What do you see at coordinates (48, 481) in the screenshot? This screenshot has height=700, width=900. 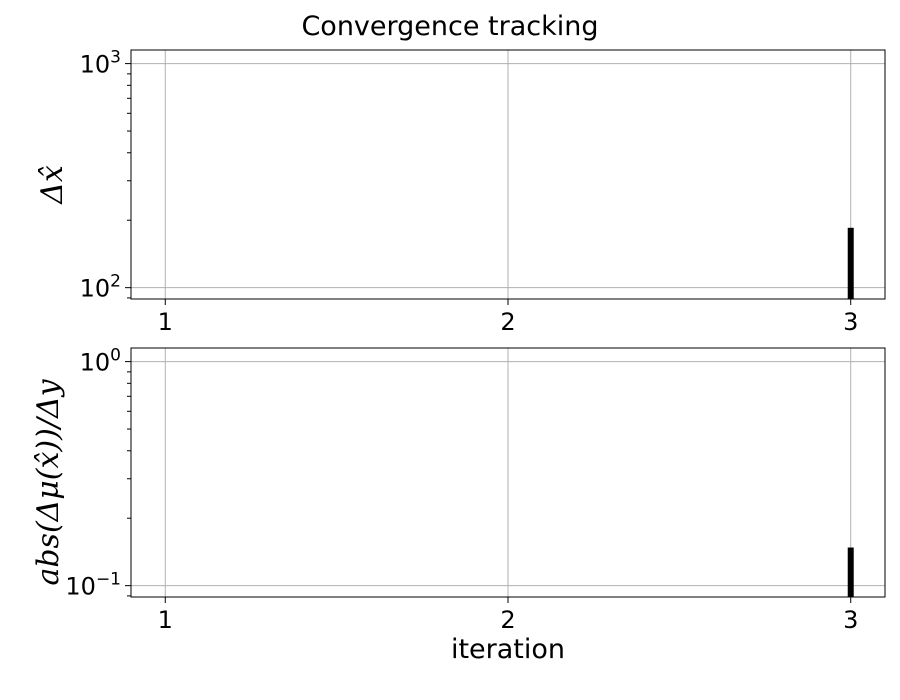 I see `y-axis-label: abs(Δμ(x̂))/Δy` at bounding box center [48, 481].